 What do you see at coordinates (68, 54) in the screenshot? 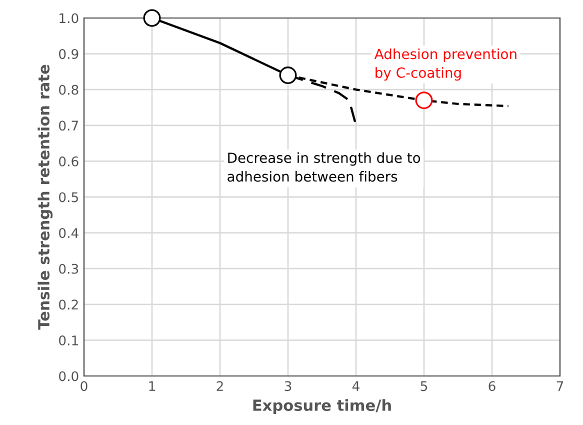
I see `y-tick-label: 0.9` at bounding box center [68, 54].